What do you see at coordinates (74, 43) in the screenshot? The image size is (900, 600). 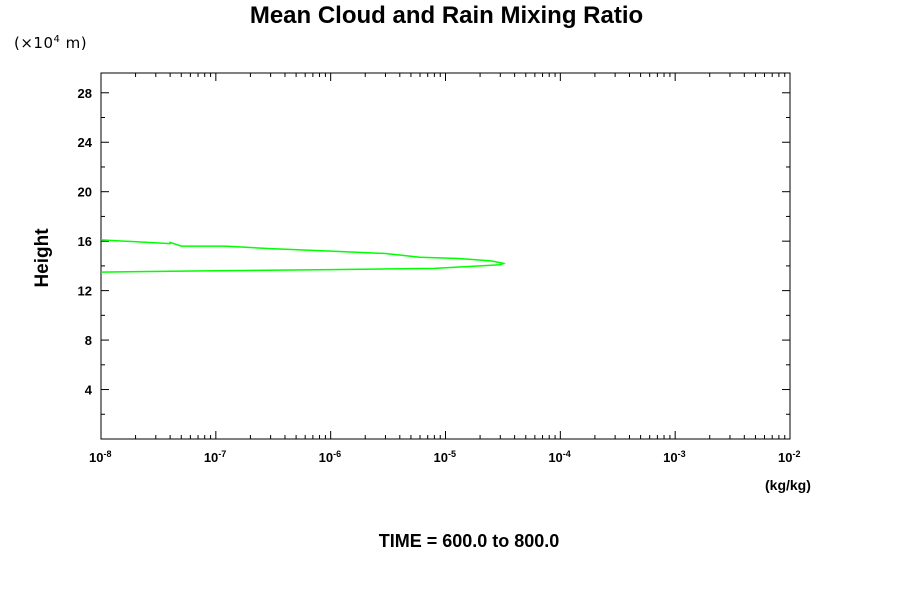 I see `y-unit-suffix: m)` at bounding box center [74, 43].